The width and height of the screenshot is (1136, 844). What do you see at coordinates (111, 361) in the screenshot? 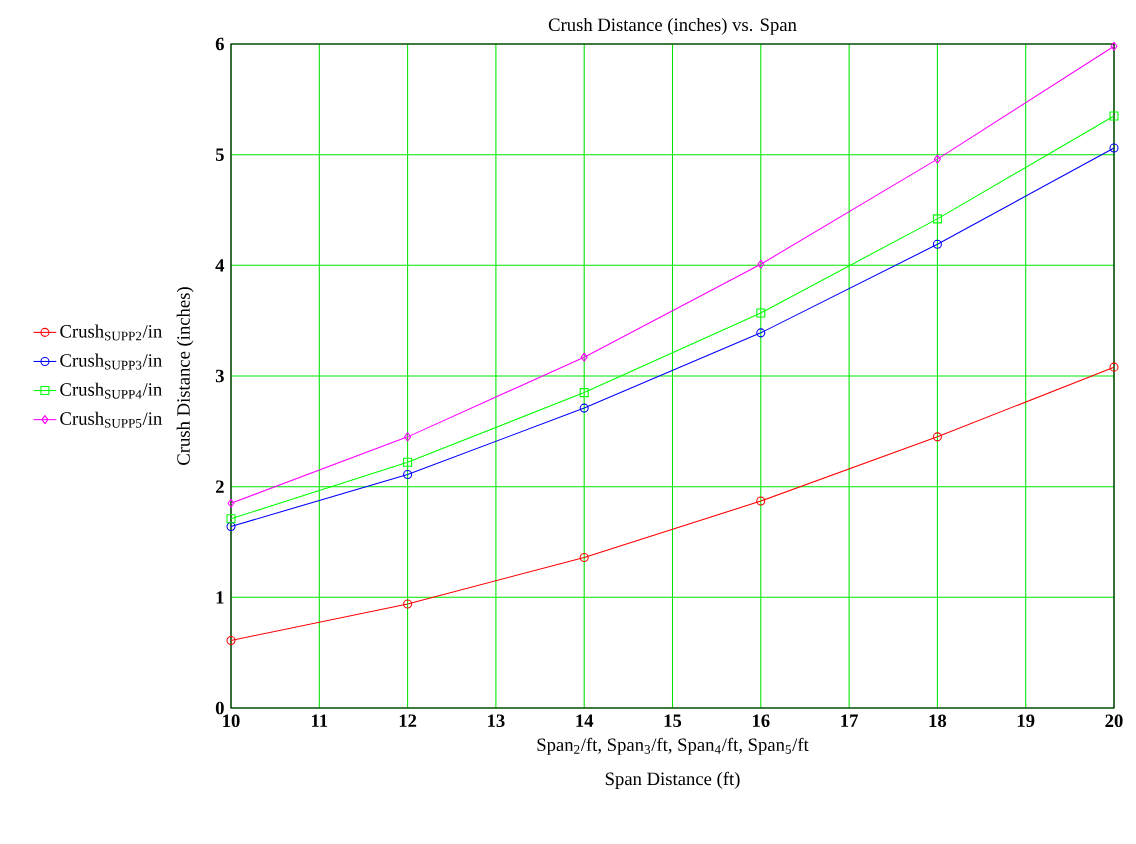
I see `legend-label: Crush$_{SUPP3}$/in` at bounding box center [111, 361].